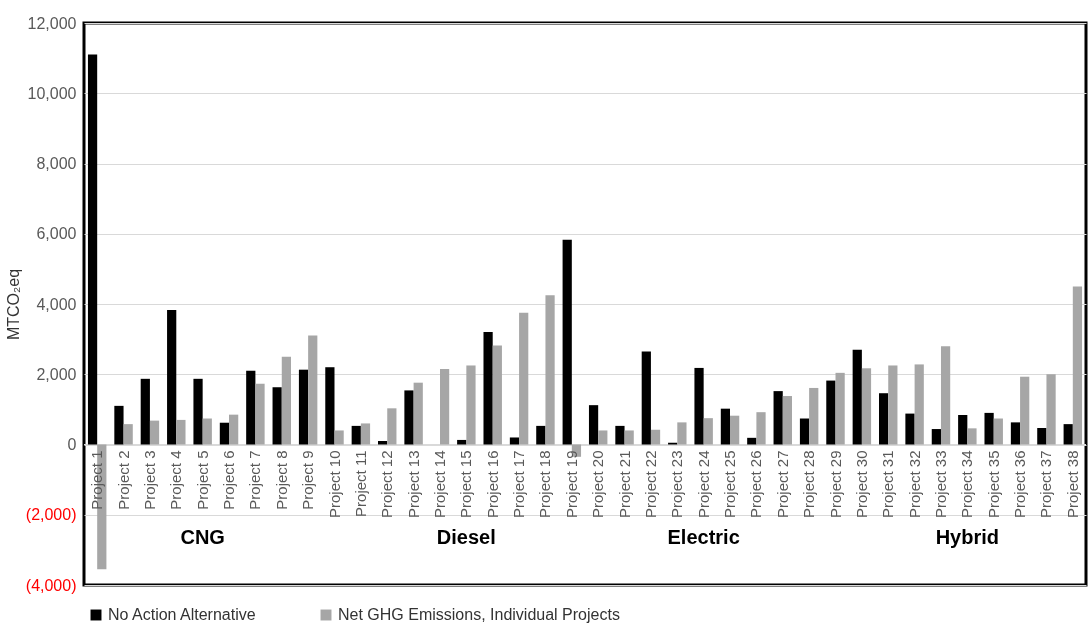 This screenshot has width=1092, height=632. I want to click on x-tick-label: Project 3, so click(149, 480).